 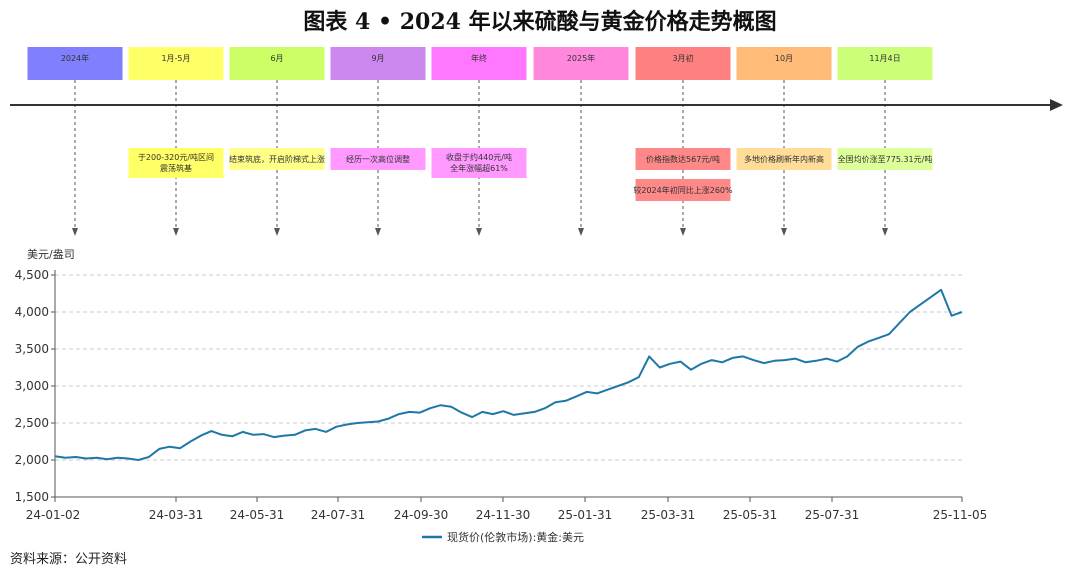 I want to click on timeline-note-text: 经历一次高位调整, so click(x=378, y=159).